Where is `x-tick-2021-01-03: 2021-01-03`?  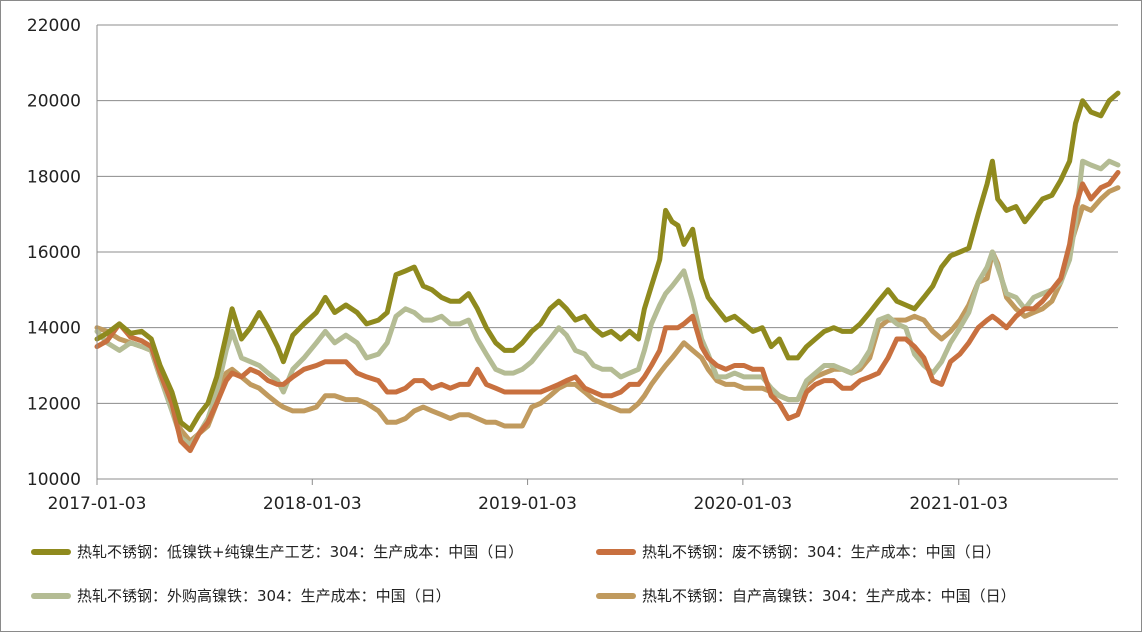
x-tick-2021-01-03: 2021-01-03 is located at coordinates (958, 504).